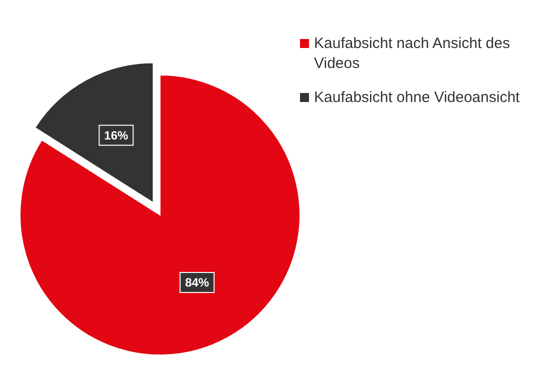 The image size is (537, 391). What do you see at coordinates (412, 53) in the screenshot?
I see `legend-label: Kaufabsicht nach Ansicht des Videos` at bounding box center [412, 53].